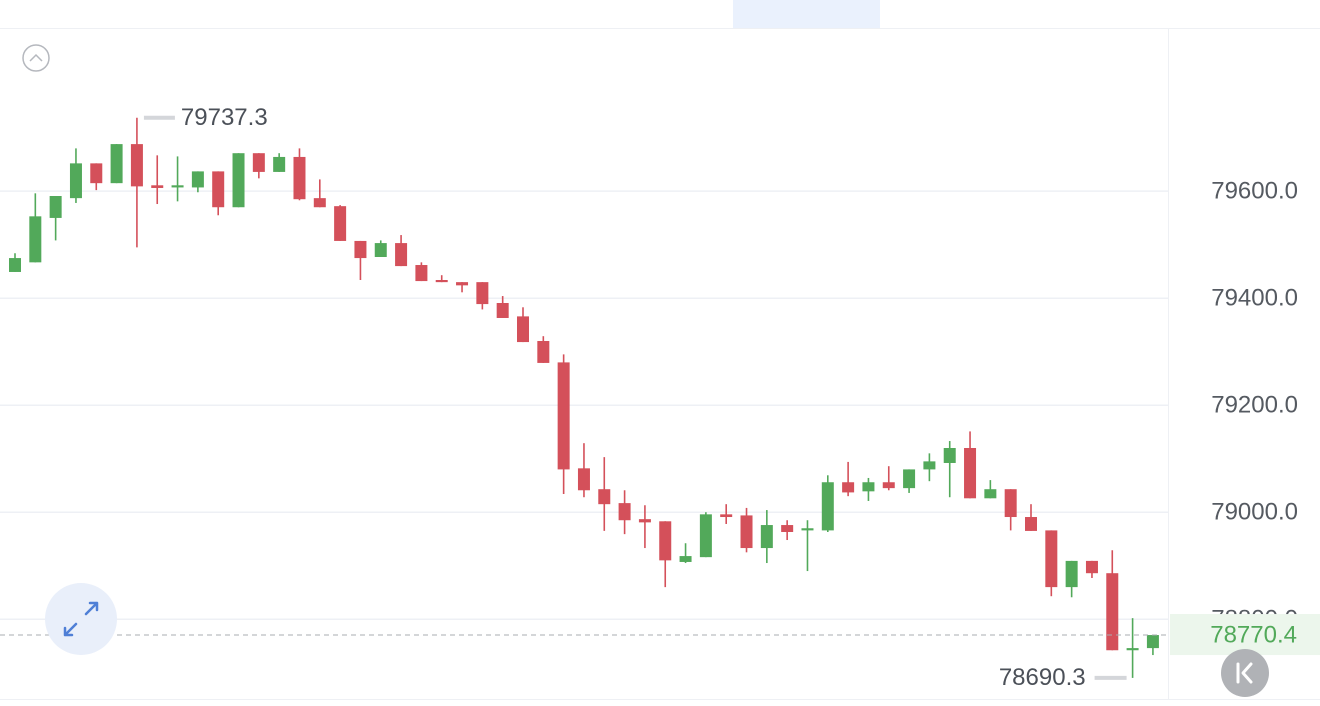  Describe the element at coordinates (1253, 634) in the screenshot. I see `last-price-label: 78770.4` at that location.